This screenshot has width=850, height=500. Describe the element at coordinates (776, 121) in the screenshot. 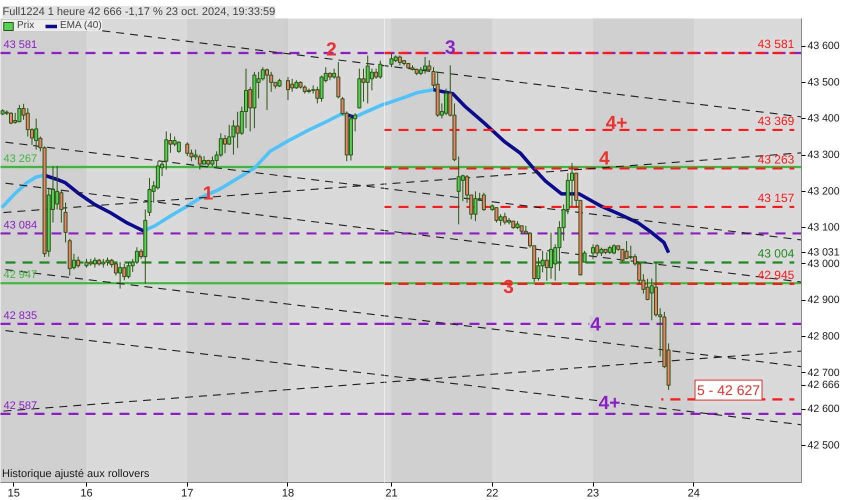

I see `series-label: 43 369` at that location.